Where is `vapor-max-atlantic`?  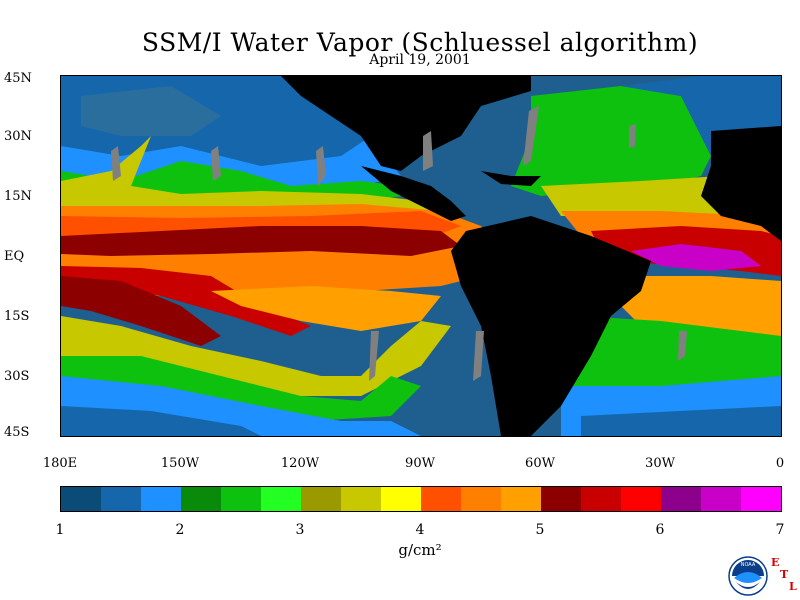 vapor-max-atlantic is located at coordinates (696, 257).